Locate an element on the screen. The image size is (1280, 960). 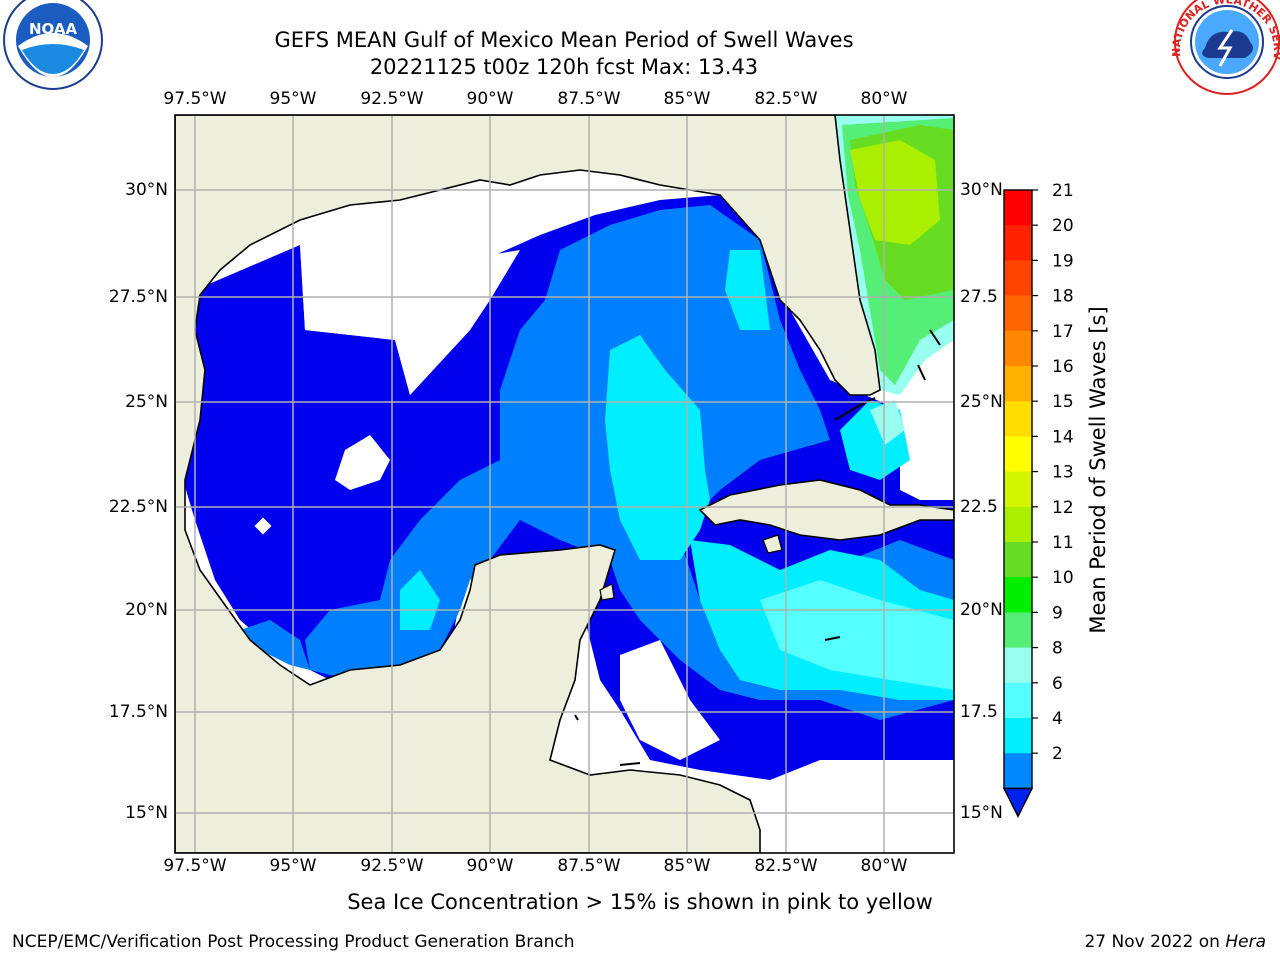
lat-tick-left: 30°N is located at coordinates (146, 190).